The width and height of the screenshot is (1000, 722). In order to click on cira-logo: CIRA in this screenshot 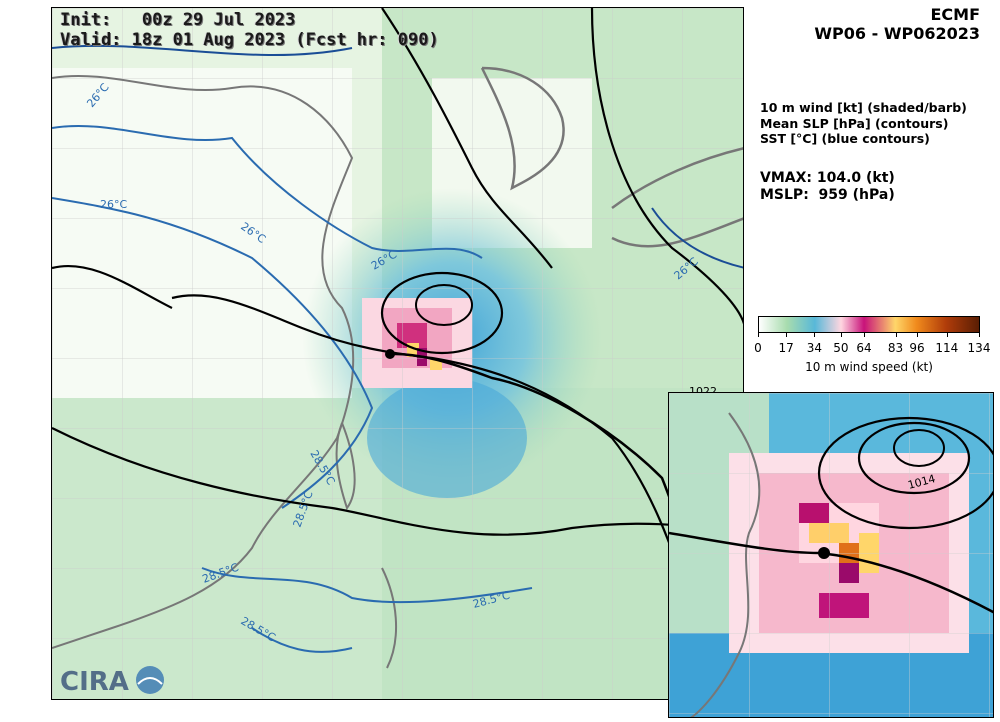, I will do `click(113, 680)`.